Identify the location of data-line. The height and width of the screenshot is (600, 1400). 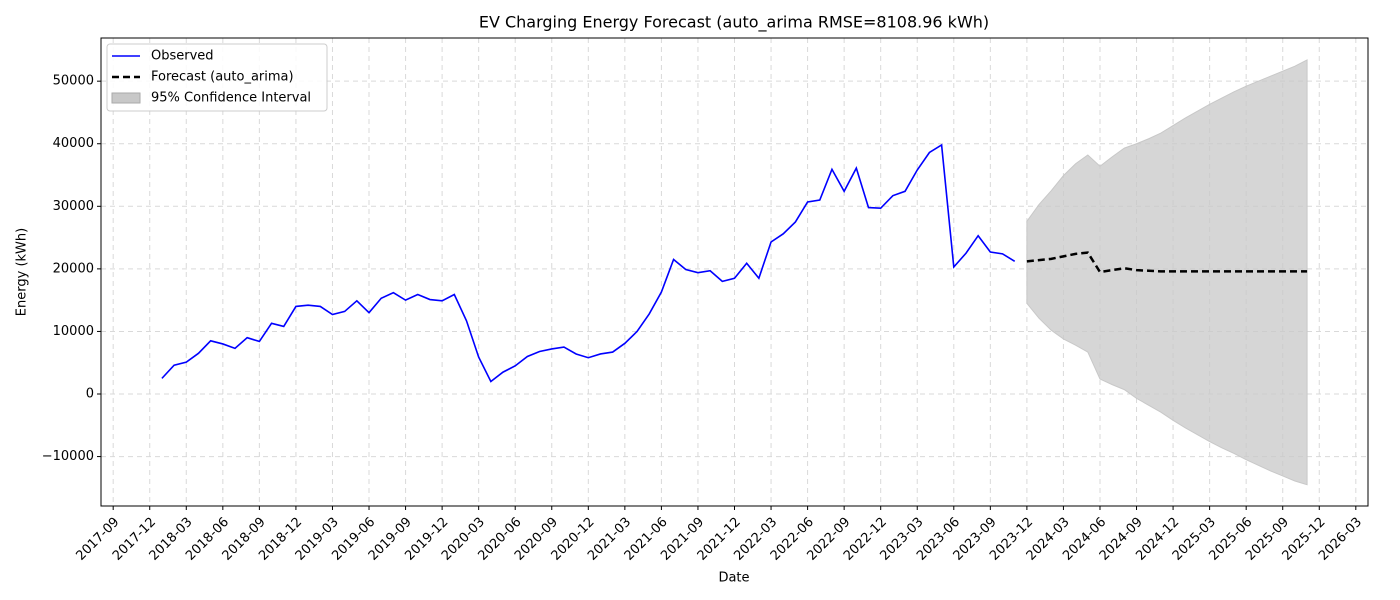
(1167, 262).